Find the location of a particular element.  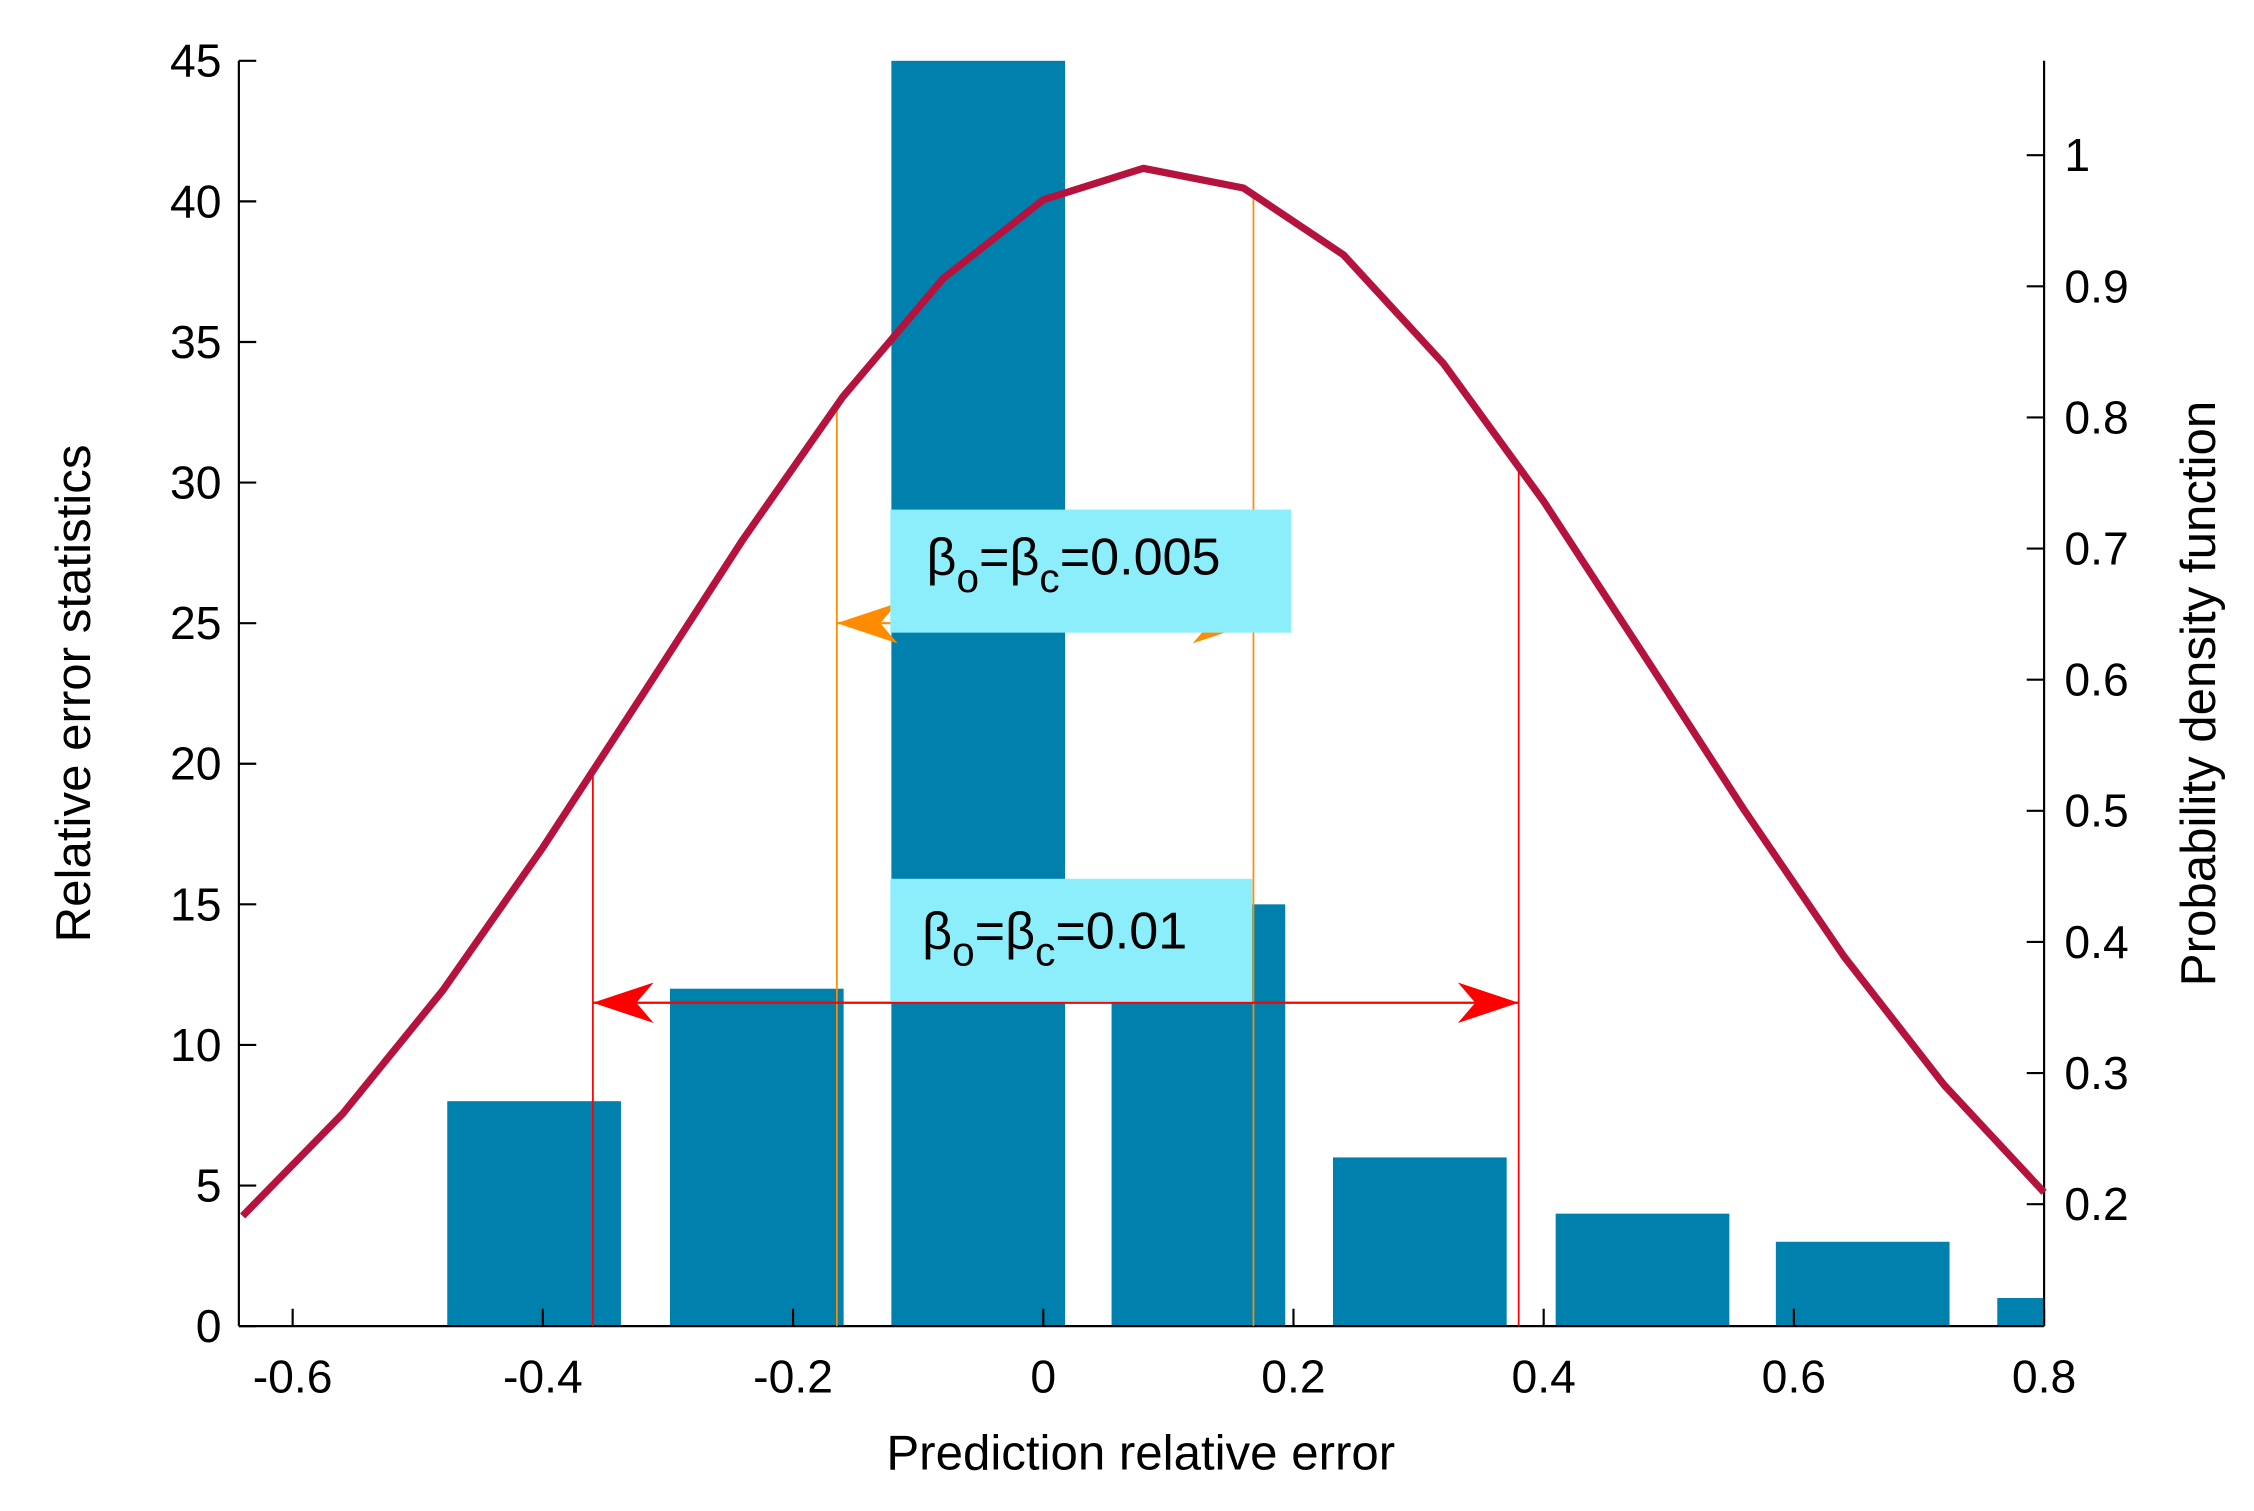

y-tick-label: 0 is located at coordinates (209, 1326).